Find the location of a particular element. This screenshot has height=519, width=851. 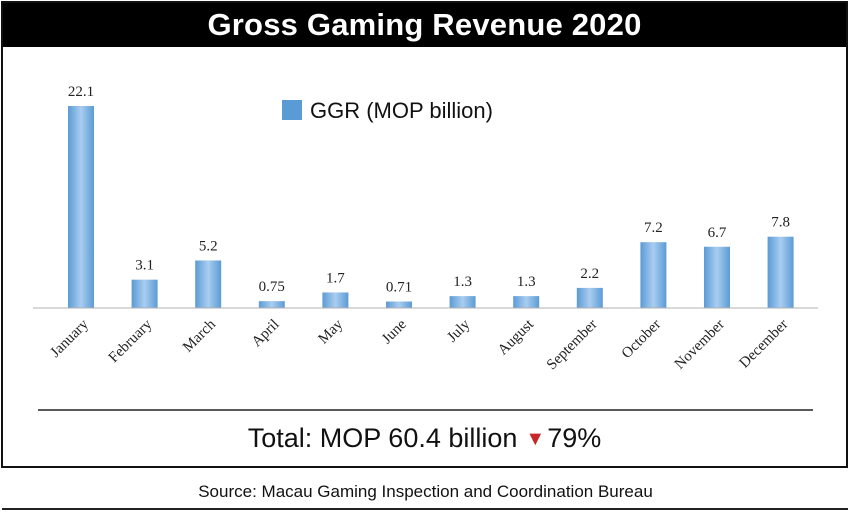

bar-september is located at coordinates (589, 297).